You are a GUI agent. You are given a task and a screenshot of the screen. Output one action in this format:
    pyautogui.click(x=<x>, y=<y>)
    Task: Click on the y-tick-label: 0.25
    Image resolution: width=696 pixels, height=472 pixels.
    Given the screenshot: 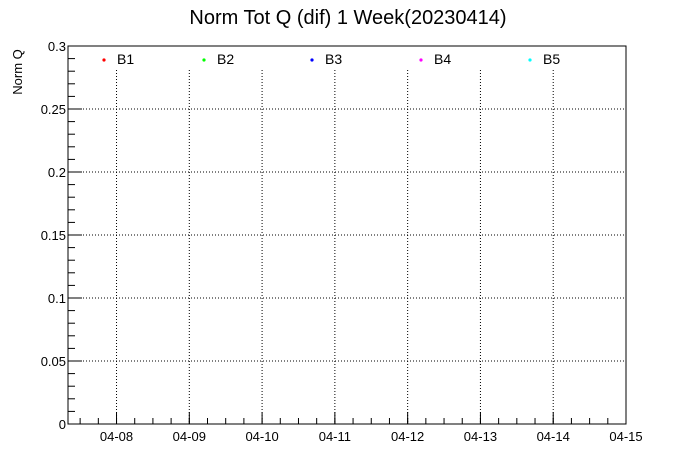 What is the action you would take?
    pyautogui.click(x=53, y=109)
    